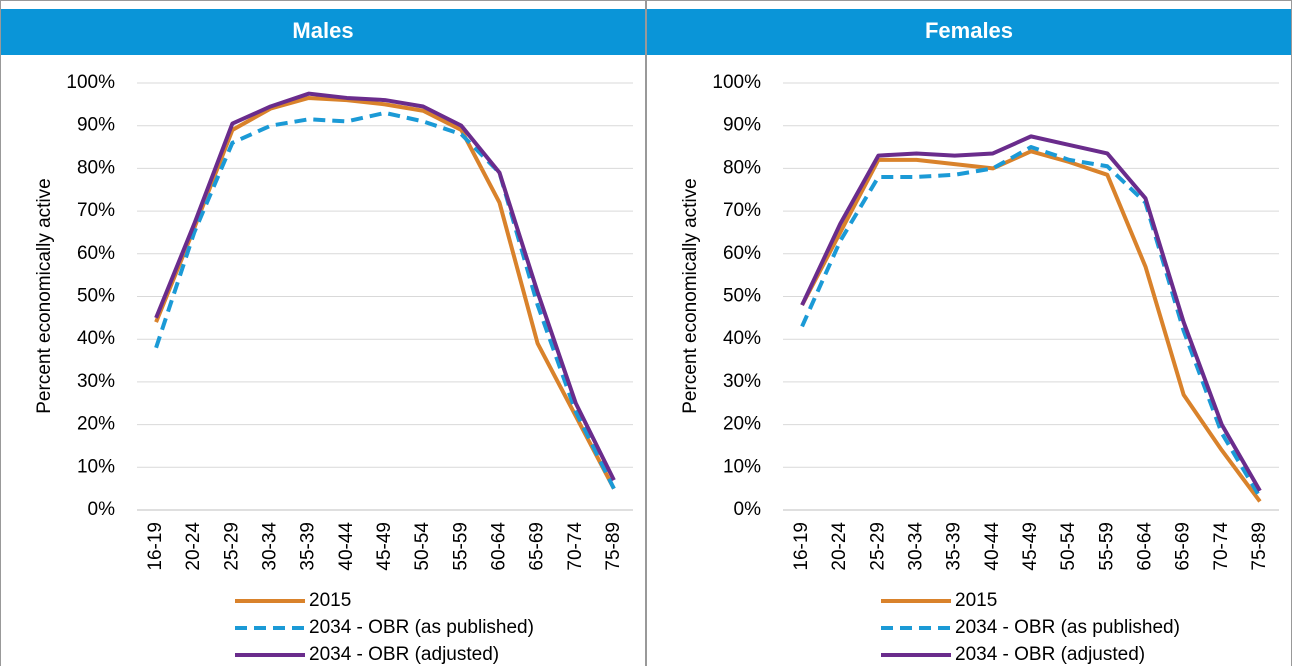 This screenshot has width=1293, height=671. I want to click on chart-title: Females, so click(969, 30).